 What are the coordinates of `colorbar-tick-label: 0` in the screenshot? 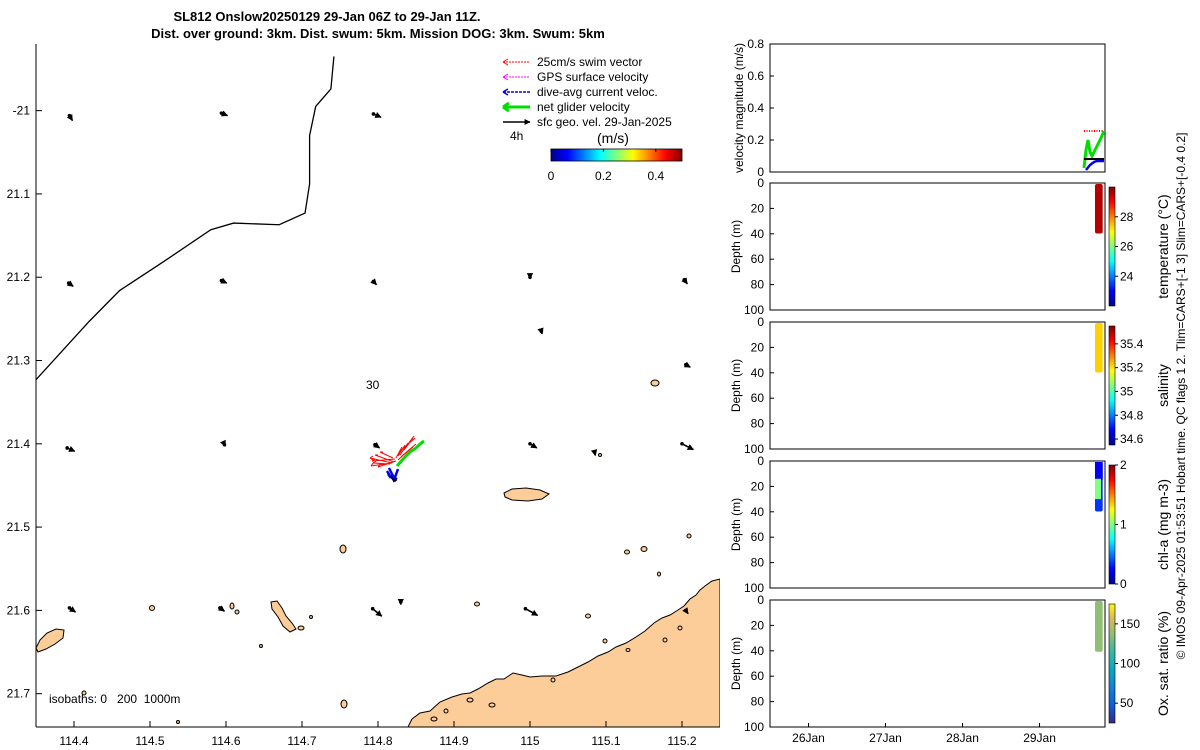 It's located at (1123, 584).